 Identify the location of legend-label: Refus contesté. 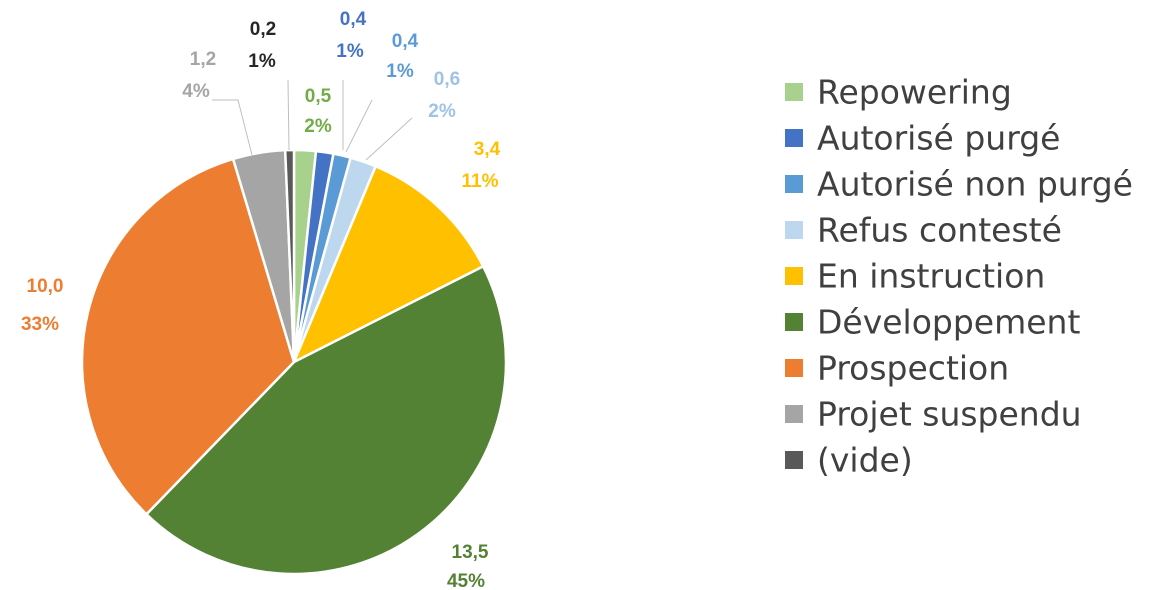
(939, 230).